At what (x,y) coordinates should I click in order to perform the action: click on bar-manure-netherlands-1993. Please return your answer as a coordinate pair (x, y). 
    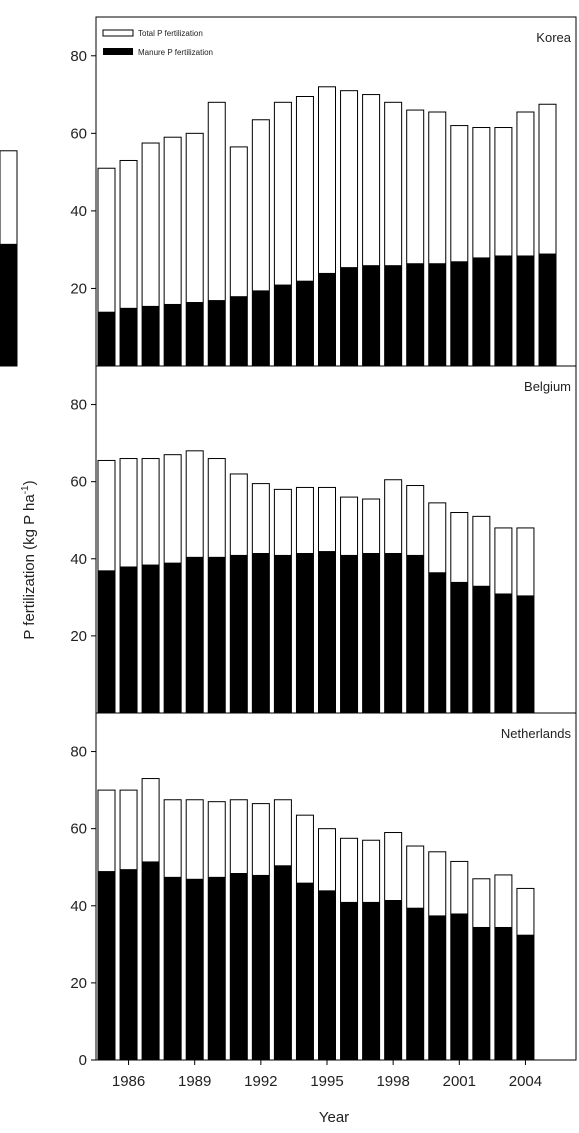
    Looking at the image, I should click on (283, 962).